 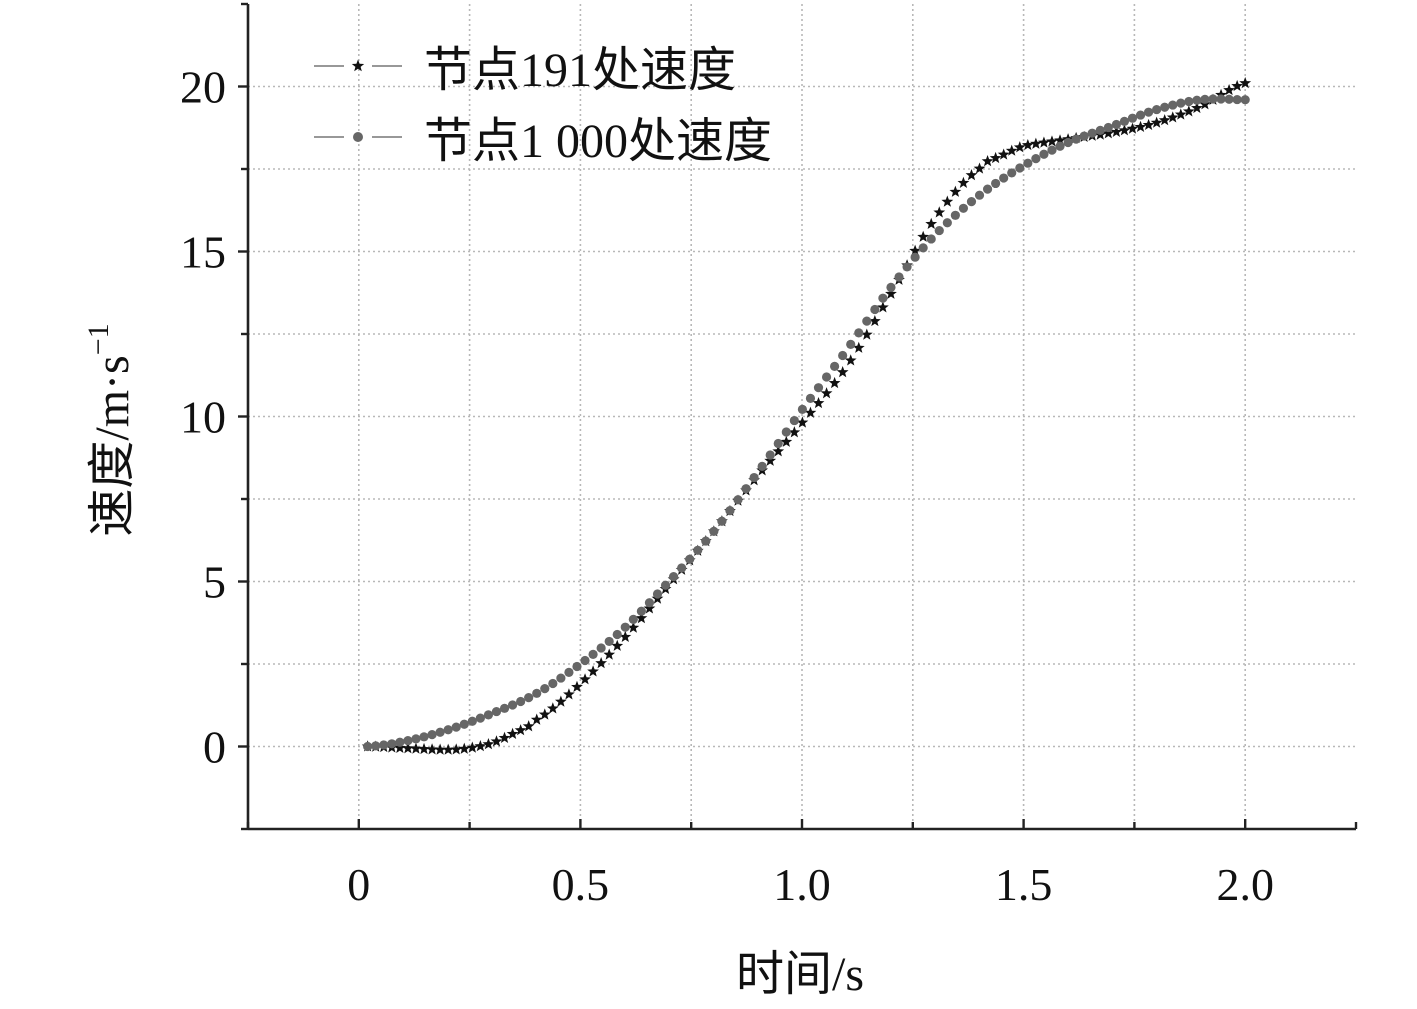 I want to click on y-axis-title: 速度/m·s, so click(x=112, y=445).